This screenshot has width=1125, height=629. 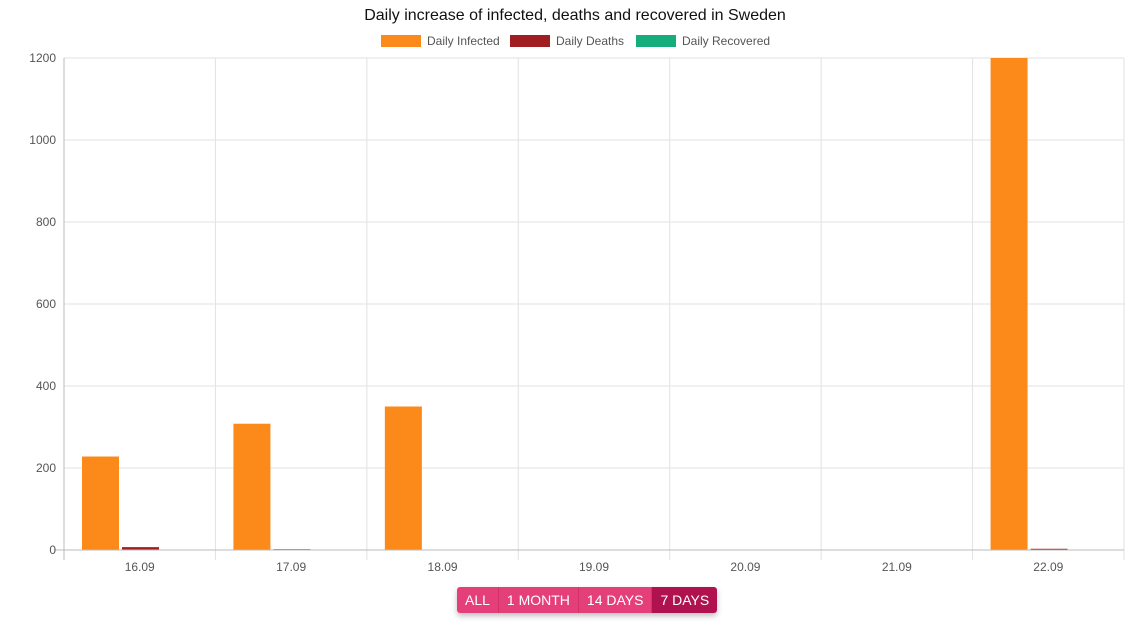 I want to click on x-tick-label: 17.09, so click(x=291, y=567).